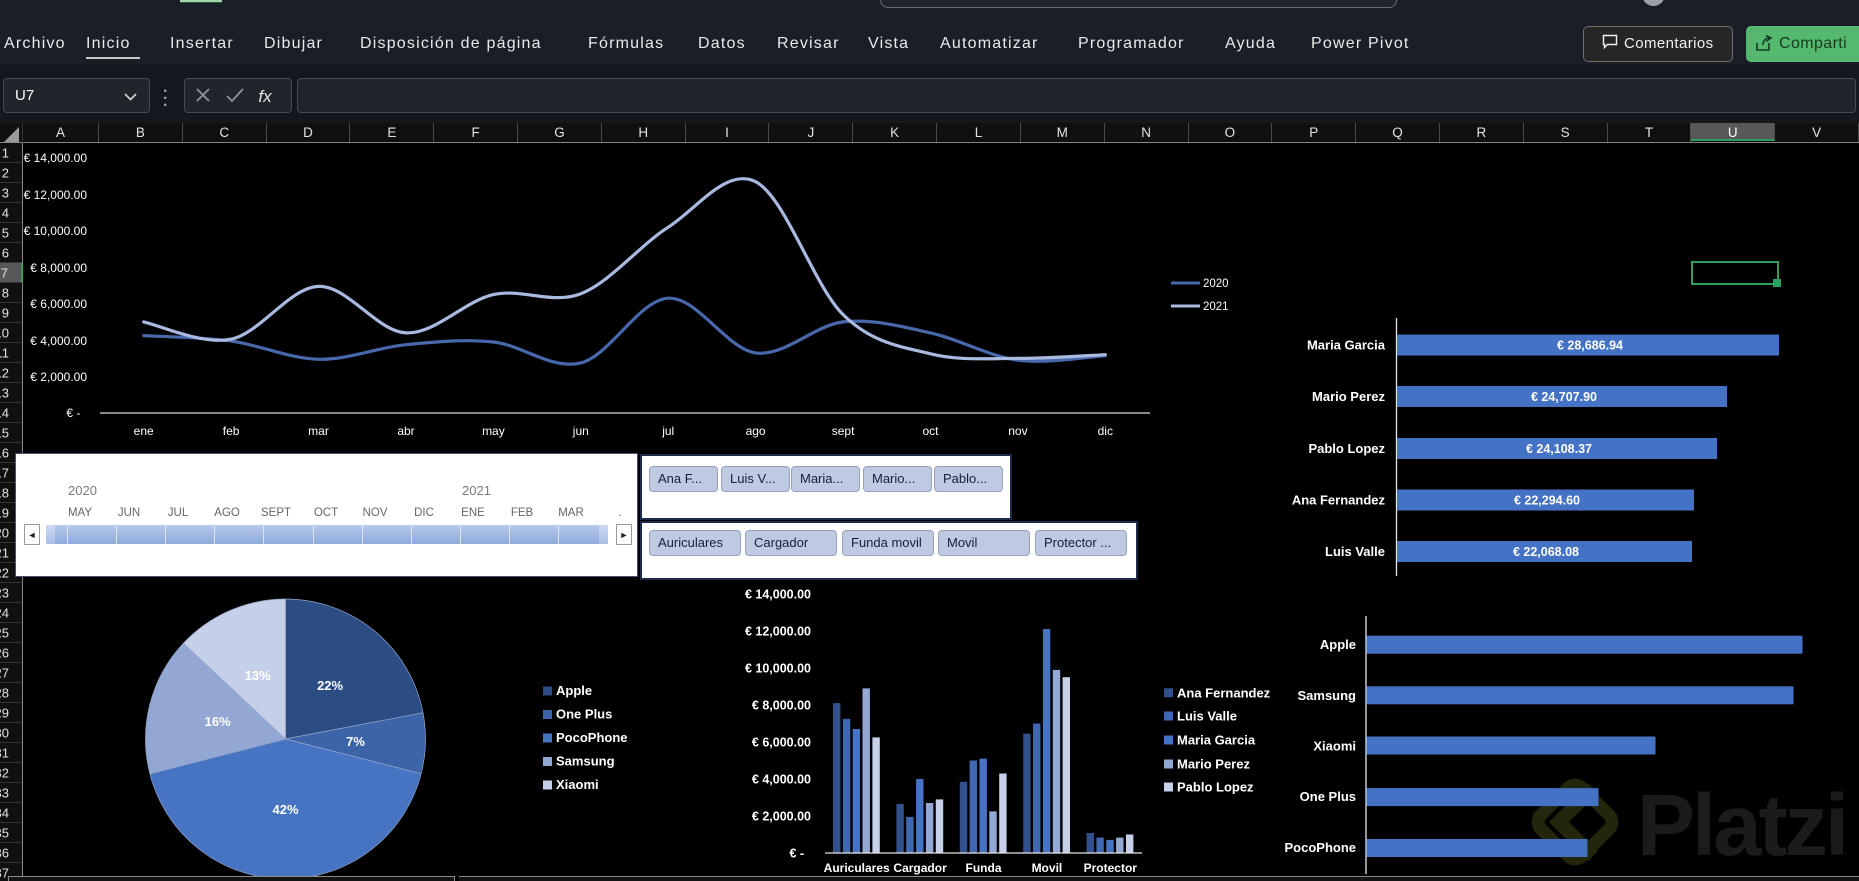 This screenshot has width=1859, height=881. What do you see at coordinates (756, 431) in the screenshot?
I see `svg-text: ago` at bounding box center [756, 431].